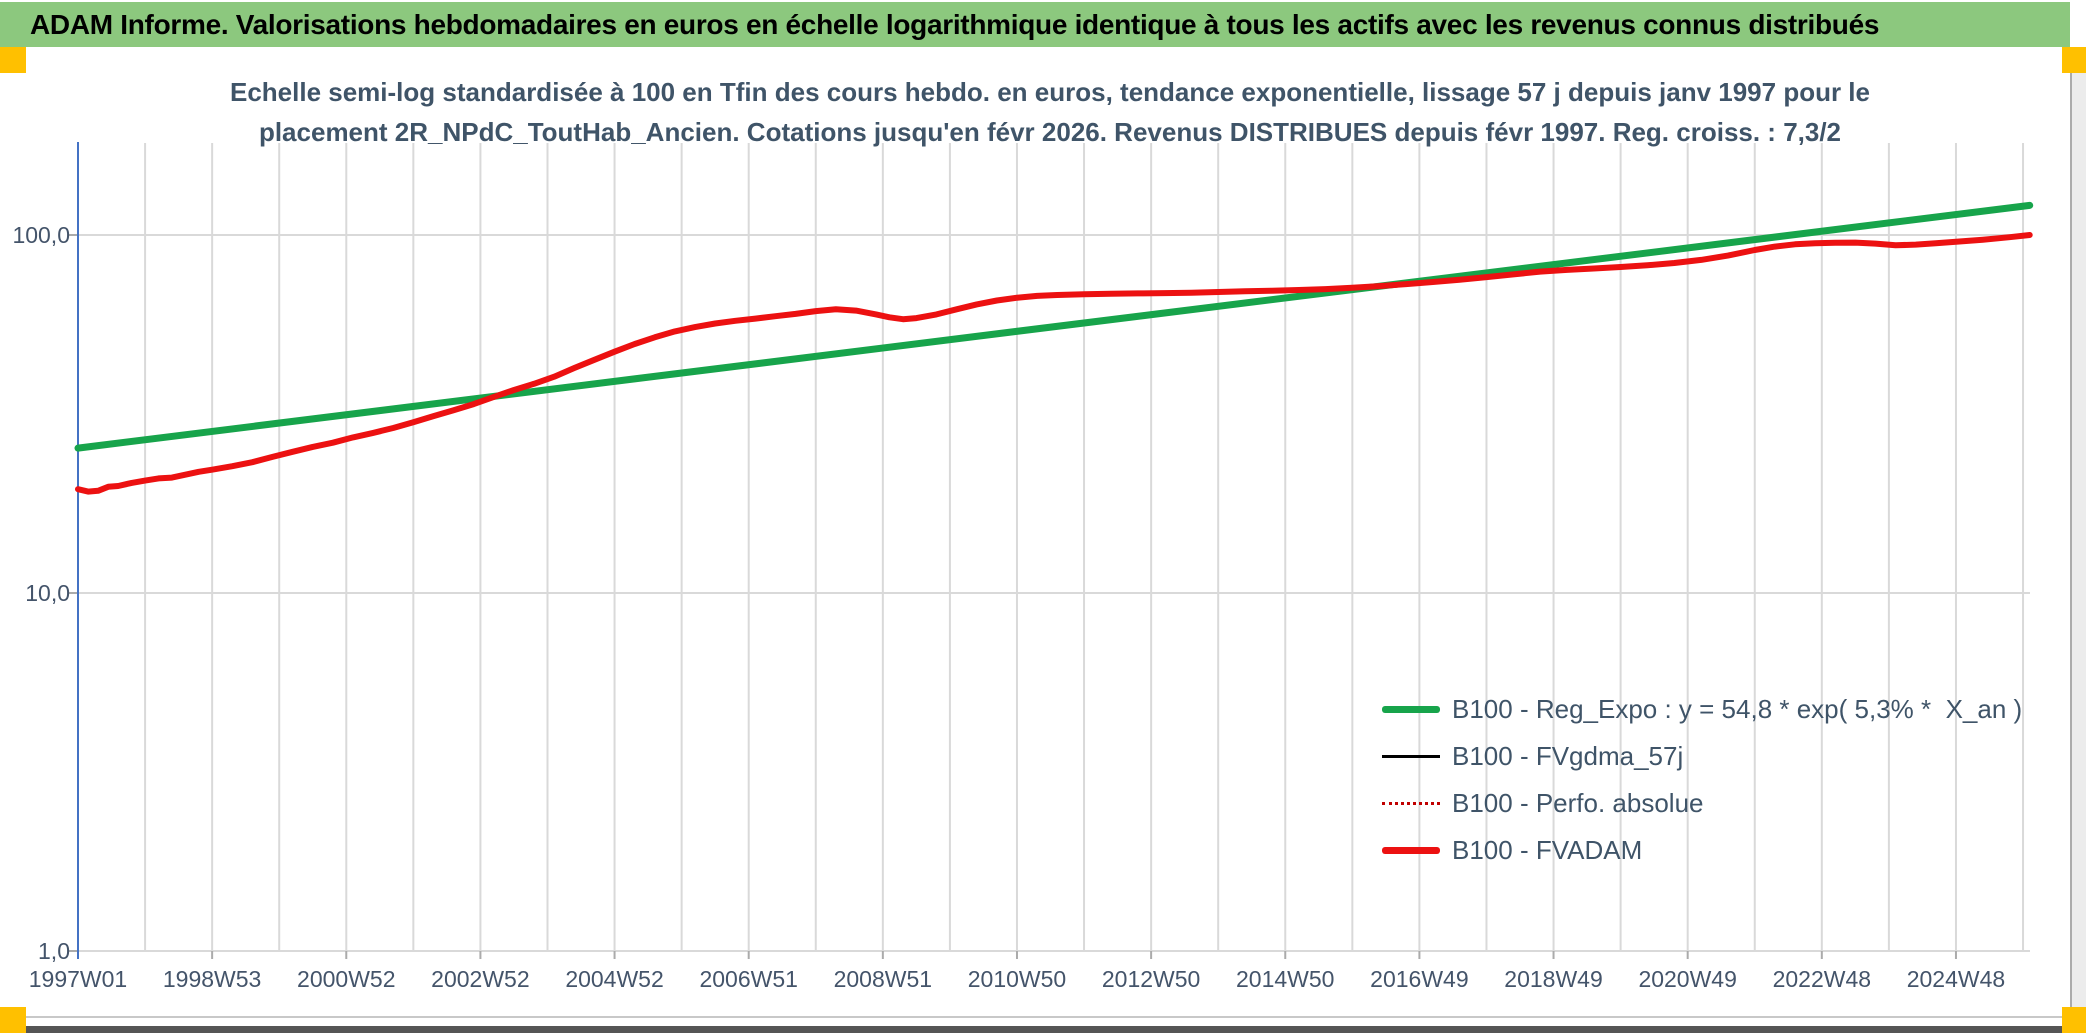 This screenshot has height=1033, width=2086. I want to click on legend-swatch-red-line, so click(1411, 850).